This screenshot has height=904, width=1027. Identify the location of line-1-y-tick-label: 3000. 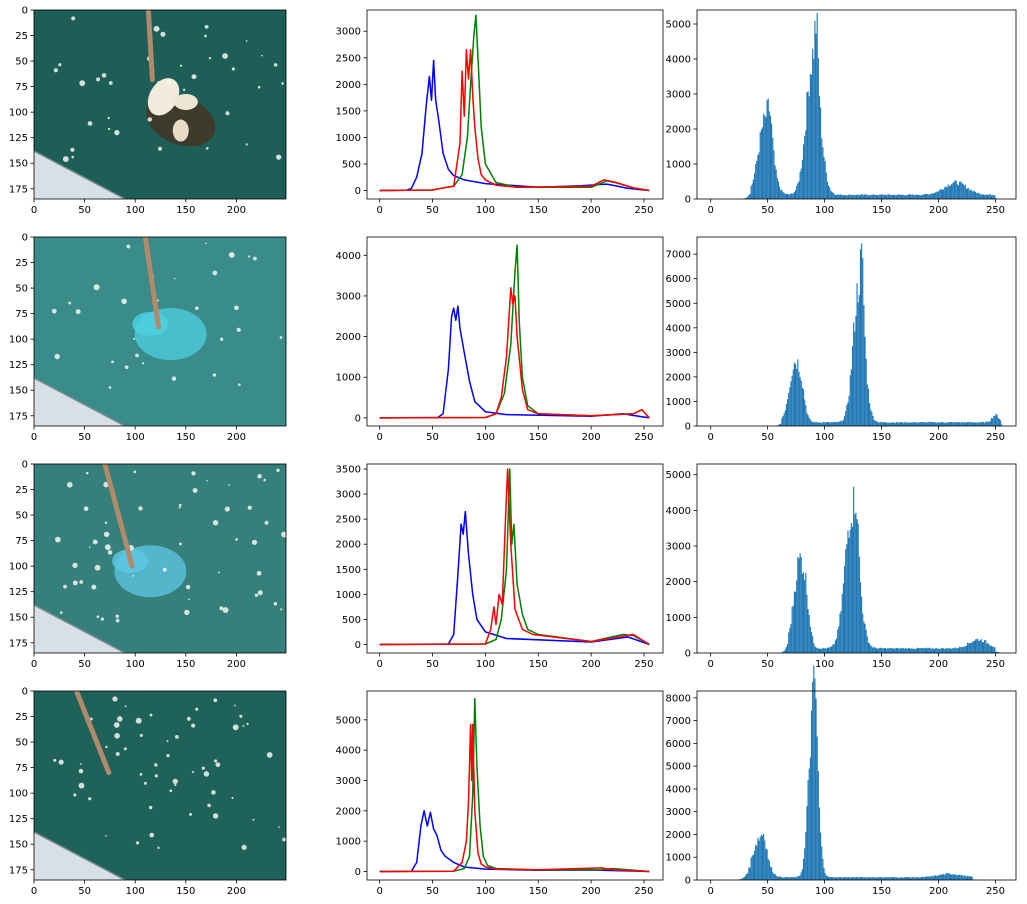
(348, 32).